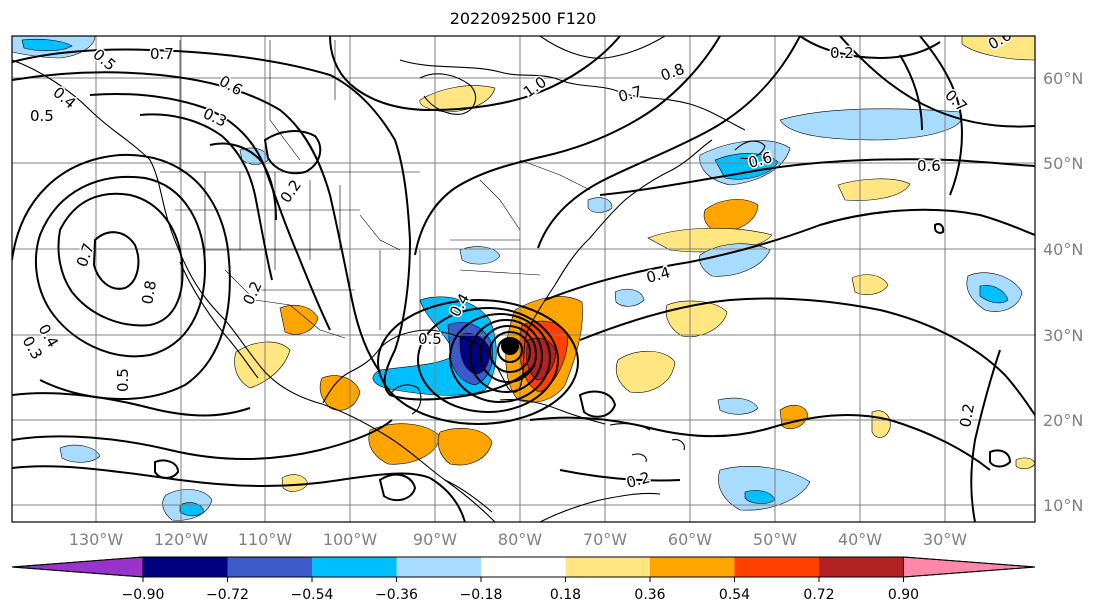 This screenshot has width=1105, height=615. What do you see at coordinates (1063, 78) in the screenshot?
I see `latitude-label: 60°N` at bounding box center [1063, 78].